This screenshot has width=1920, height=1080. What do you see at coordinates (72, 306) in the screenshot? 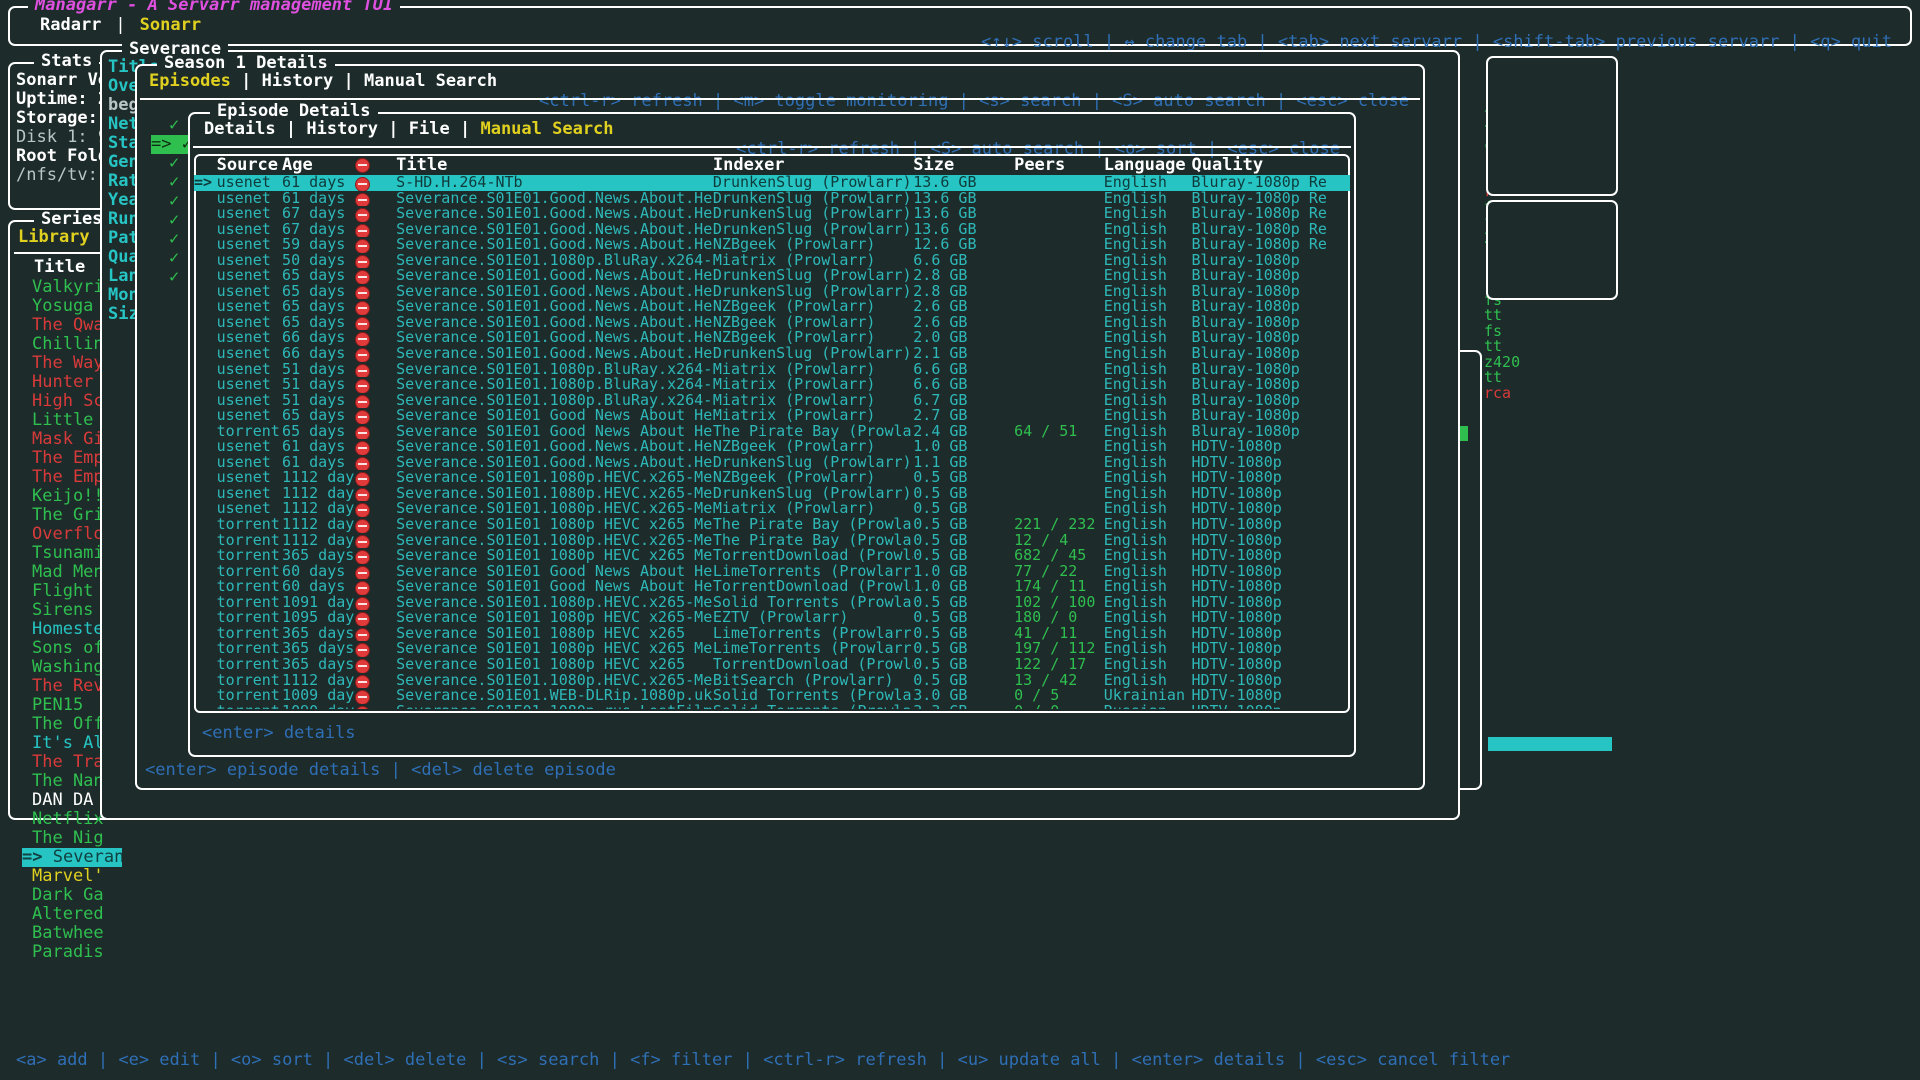
I see `series-list-item: Yosuga` at bounding box center [72, 306].